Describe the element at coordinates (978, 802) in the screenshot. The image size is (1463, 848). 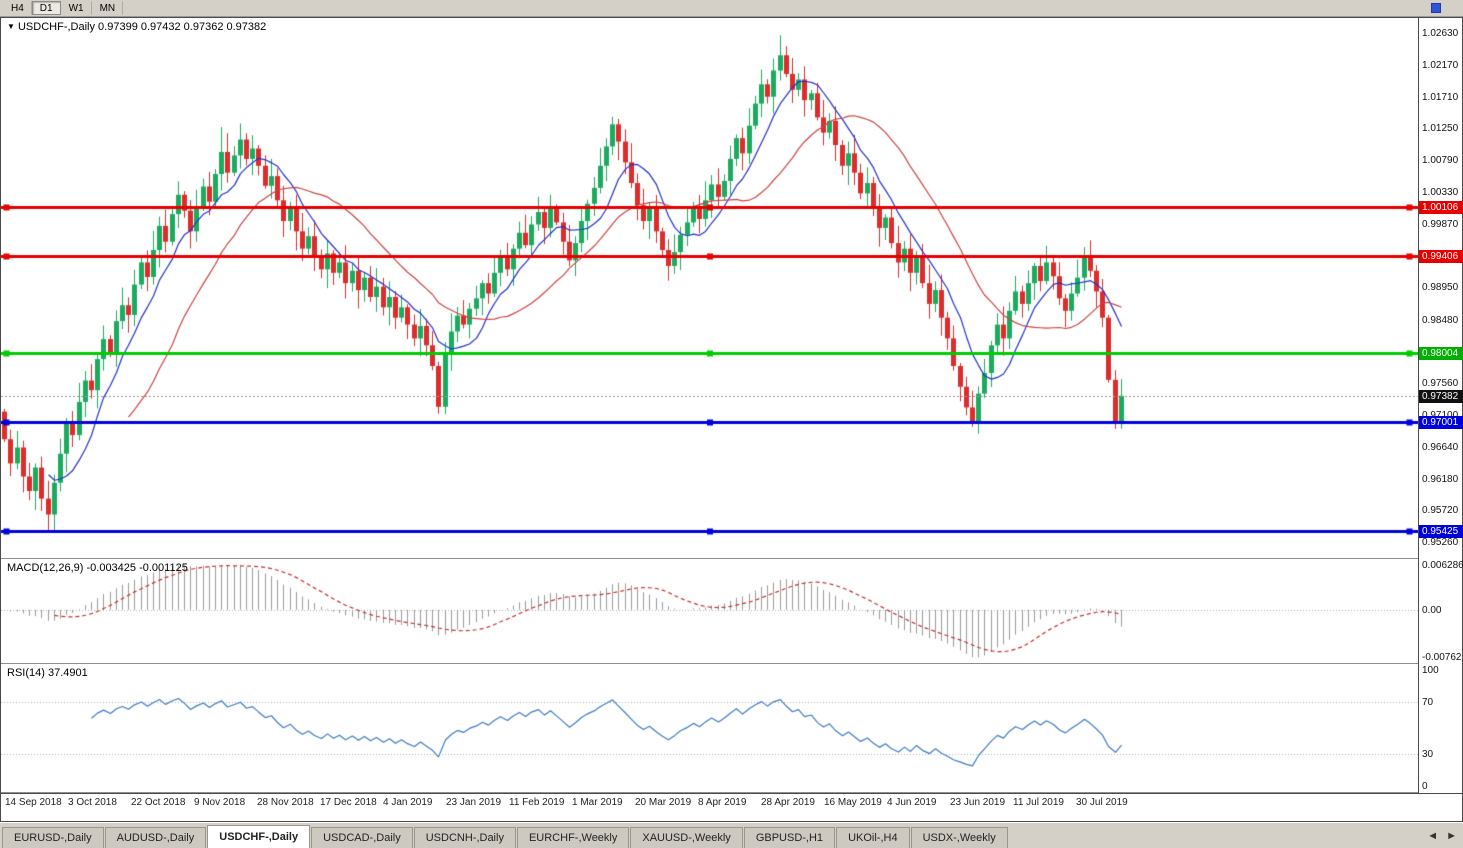
I see `date-label: 23 Jun 2019` at that location.